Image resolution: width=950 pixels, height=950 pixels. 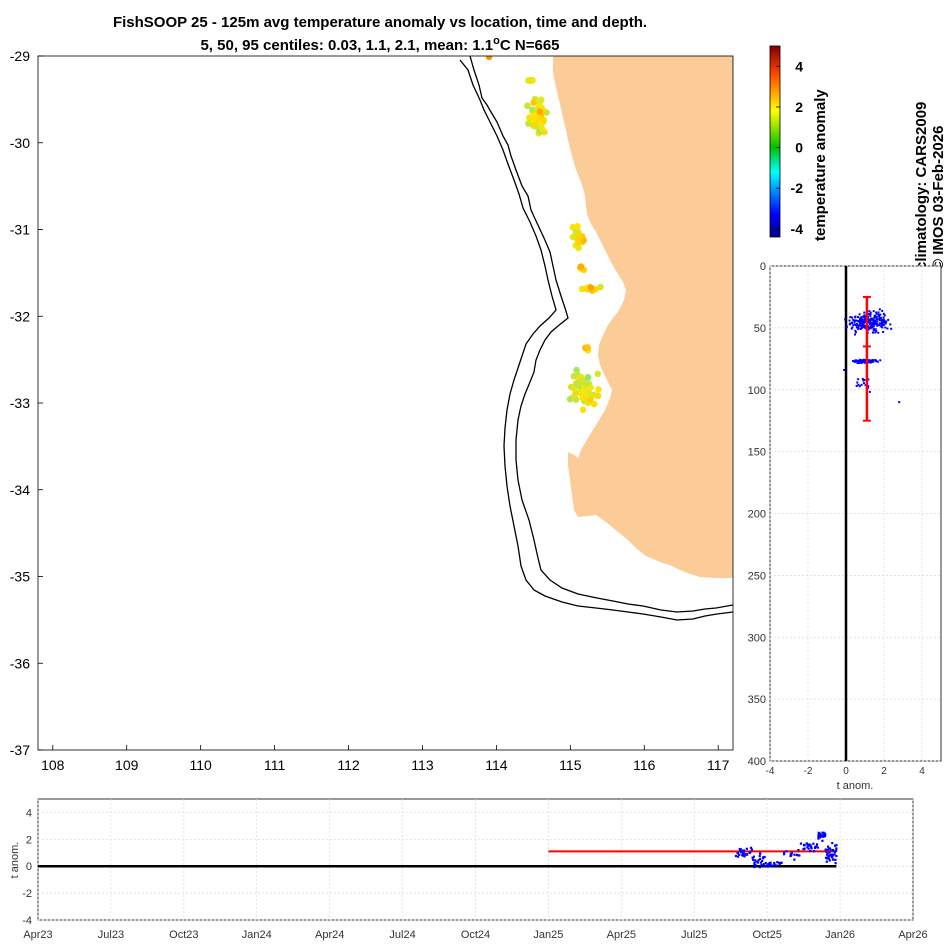 What do you see at coordinates (257, 935) in the screenshot?
I see `time-x-tick-label: Jan24` at bounding box center [257, 935].